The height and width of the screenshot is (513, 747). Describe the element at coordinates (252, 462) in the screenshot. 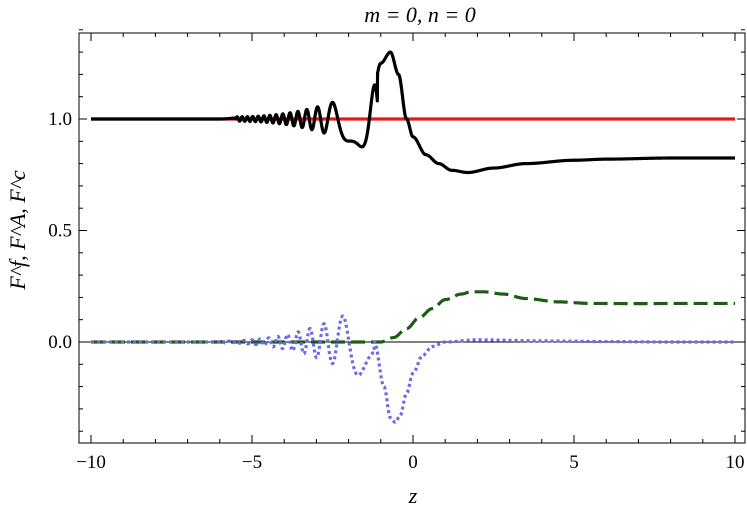

I see `x-tick-label: −5` at that location.